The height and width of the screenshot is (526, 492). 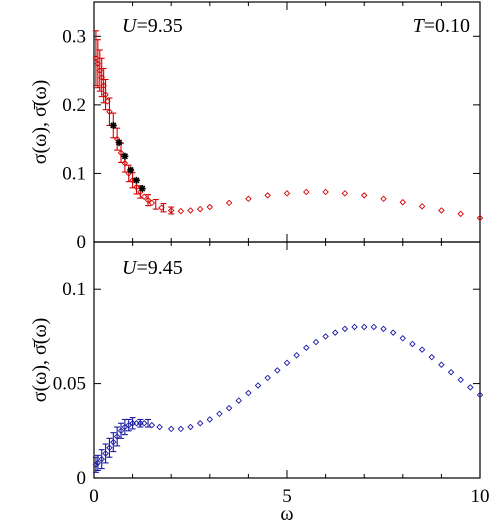 I want to click on y-tick-label: 0.05, so click(x=69, y=384).